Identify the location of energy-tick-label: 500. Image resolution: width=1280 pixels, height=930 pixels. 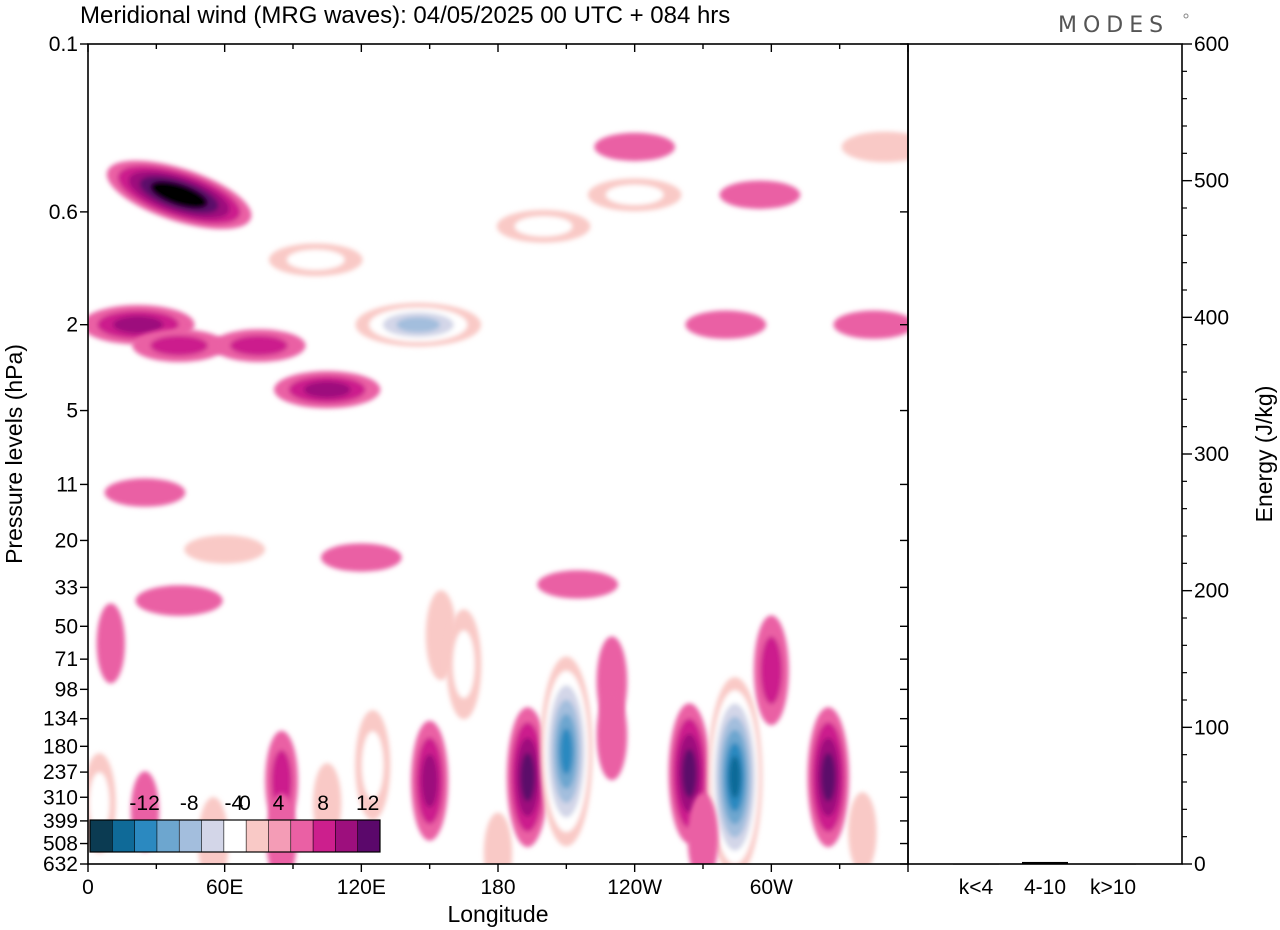
(1211, 181).